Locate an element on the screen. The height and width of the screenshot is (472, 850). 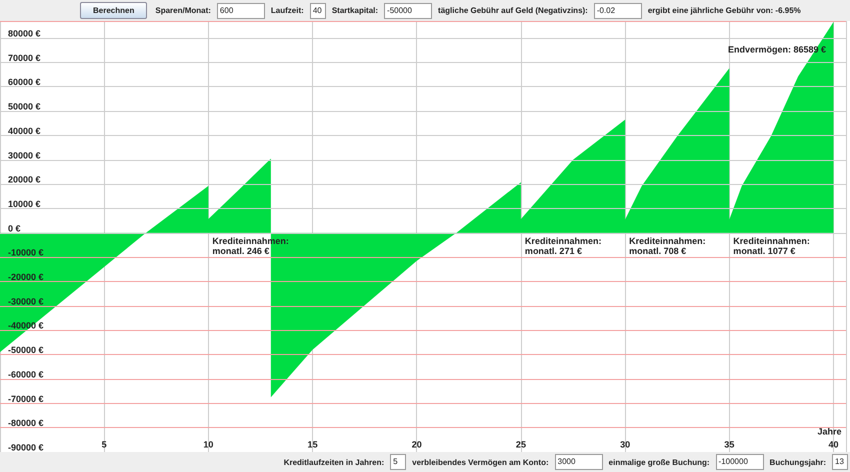
text-field: 3000 is located at coordinates (578, 462).